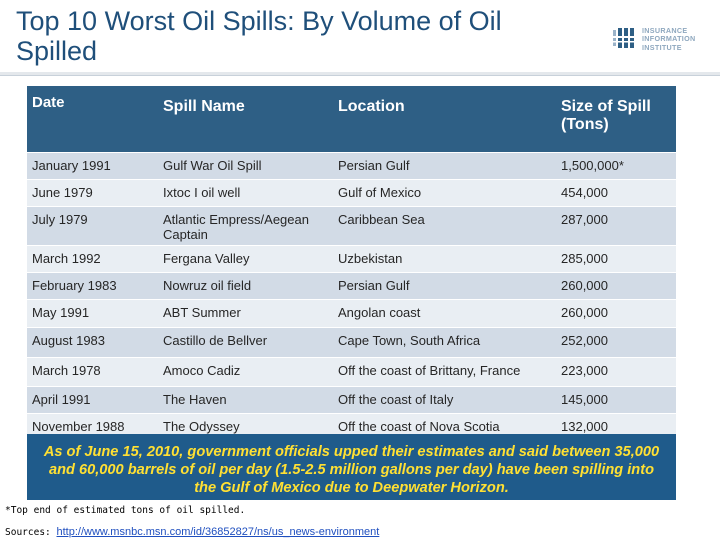 This screenshot has width=720, height=540. What do you see at coordinates (616, 342) in the screenshot?
I see `cell-size: 252,000` at bounding box center [616, 342].